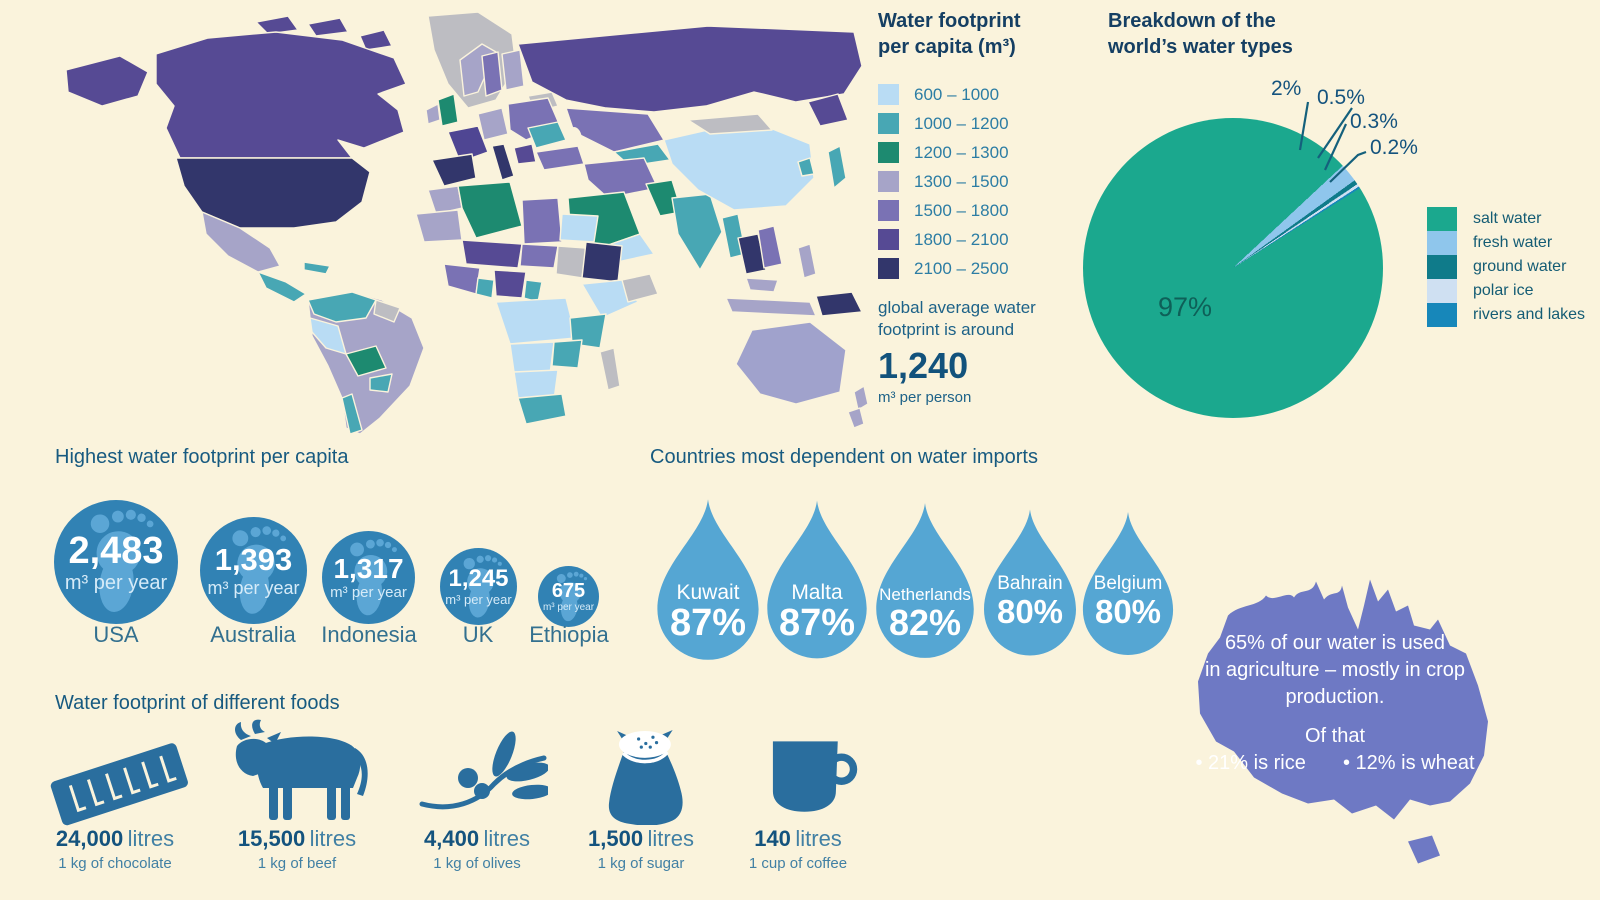 This screenshot has height=900, width=1600. Describe the element at coordinates (961, 210) in the screenshot. I see `legend-range-label: 1500 – 1800` at that location.